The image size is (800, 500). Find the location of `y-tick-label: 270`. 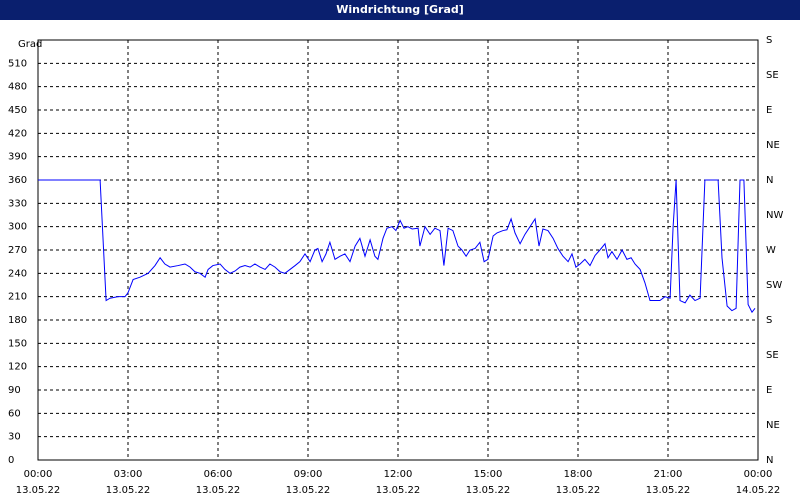

y-tick-label: 270 is located at coordinates (17, 250).